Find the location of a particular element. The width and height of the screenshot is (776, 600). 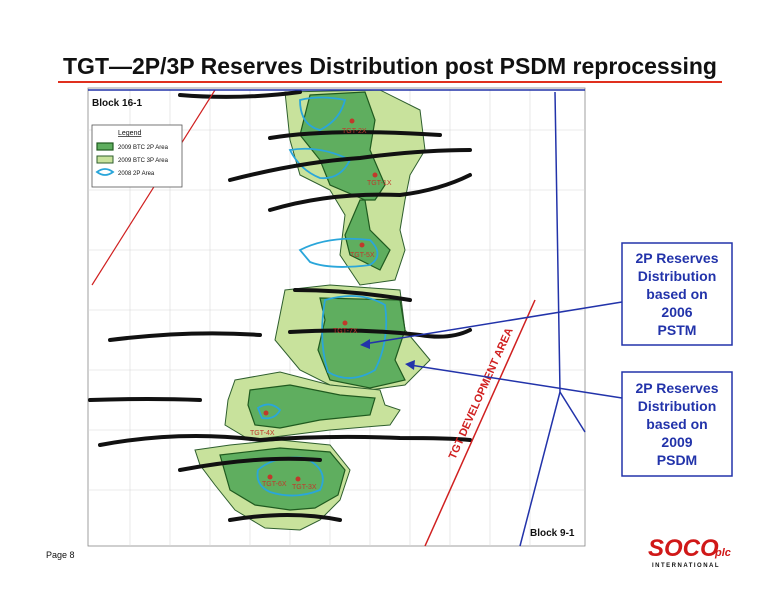

callout-line: PSTM is located at coordinates (677, 330).